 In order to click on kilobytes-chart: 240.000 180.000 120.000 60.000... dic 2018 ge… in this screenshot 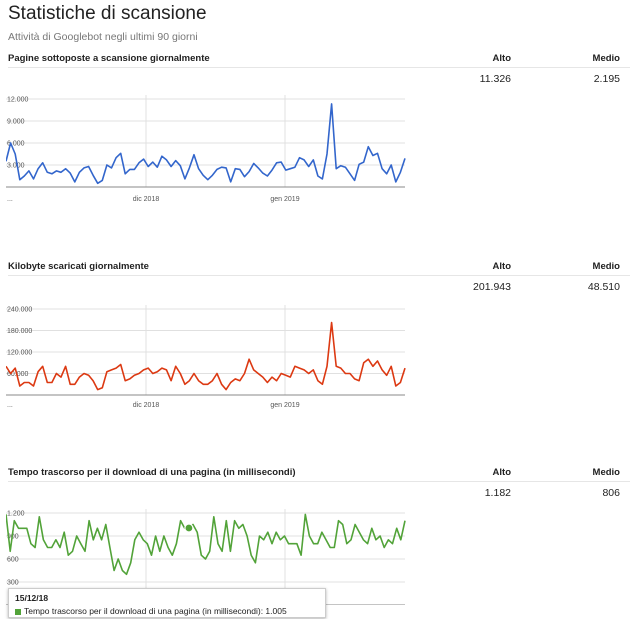, I will do `click(206, 355)`.